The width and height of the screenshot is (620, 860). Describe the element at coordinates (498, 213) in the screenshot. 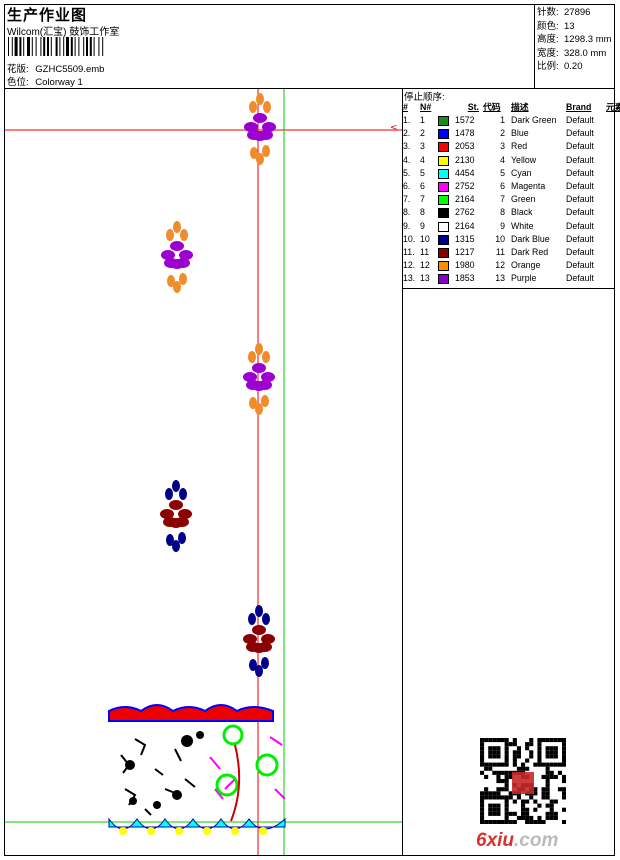

I see `table-row: 8. 8 2762 8 Black Default` at that location.